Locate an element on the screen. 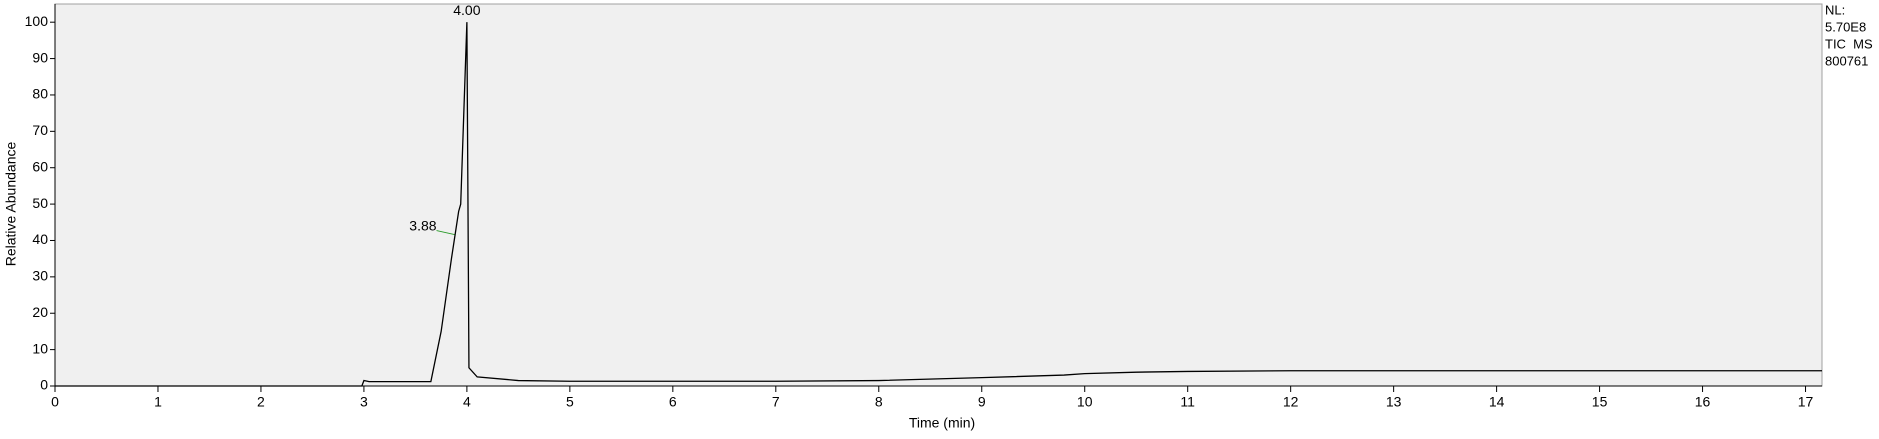 This screenshot has height=439, width=1879. x-tick-label: 1 is located at coordinates (158, 402).